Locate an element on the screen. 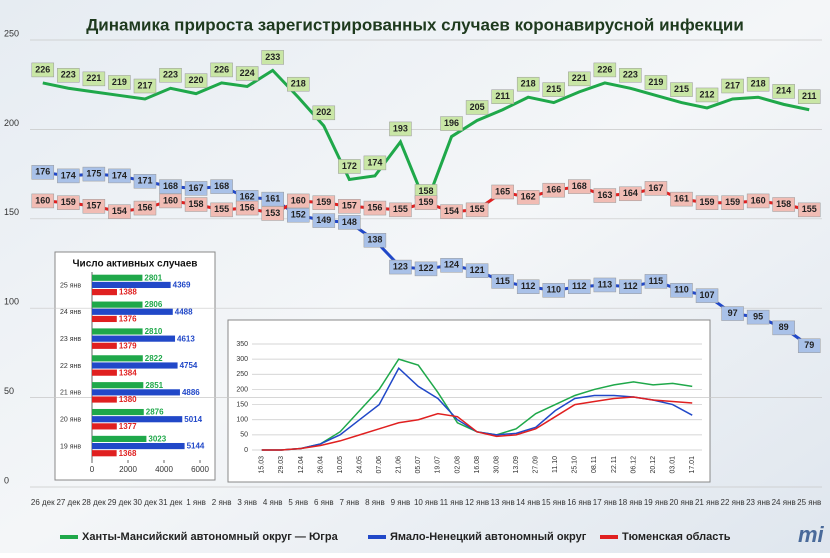 This screenshot has width=830, height=558. x-tick-label: 29.03 is located at coordinates (281, 465).